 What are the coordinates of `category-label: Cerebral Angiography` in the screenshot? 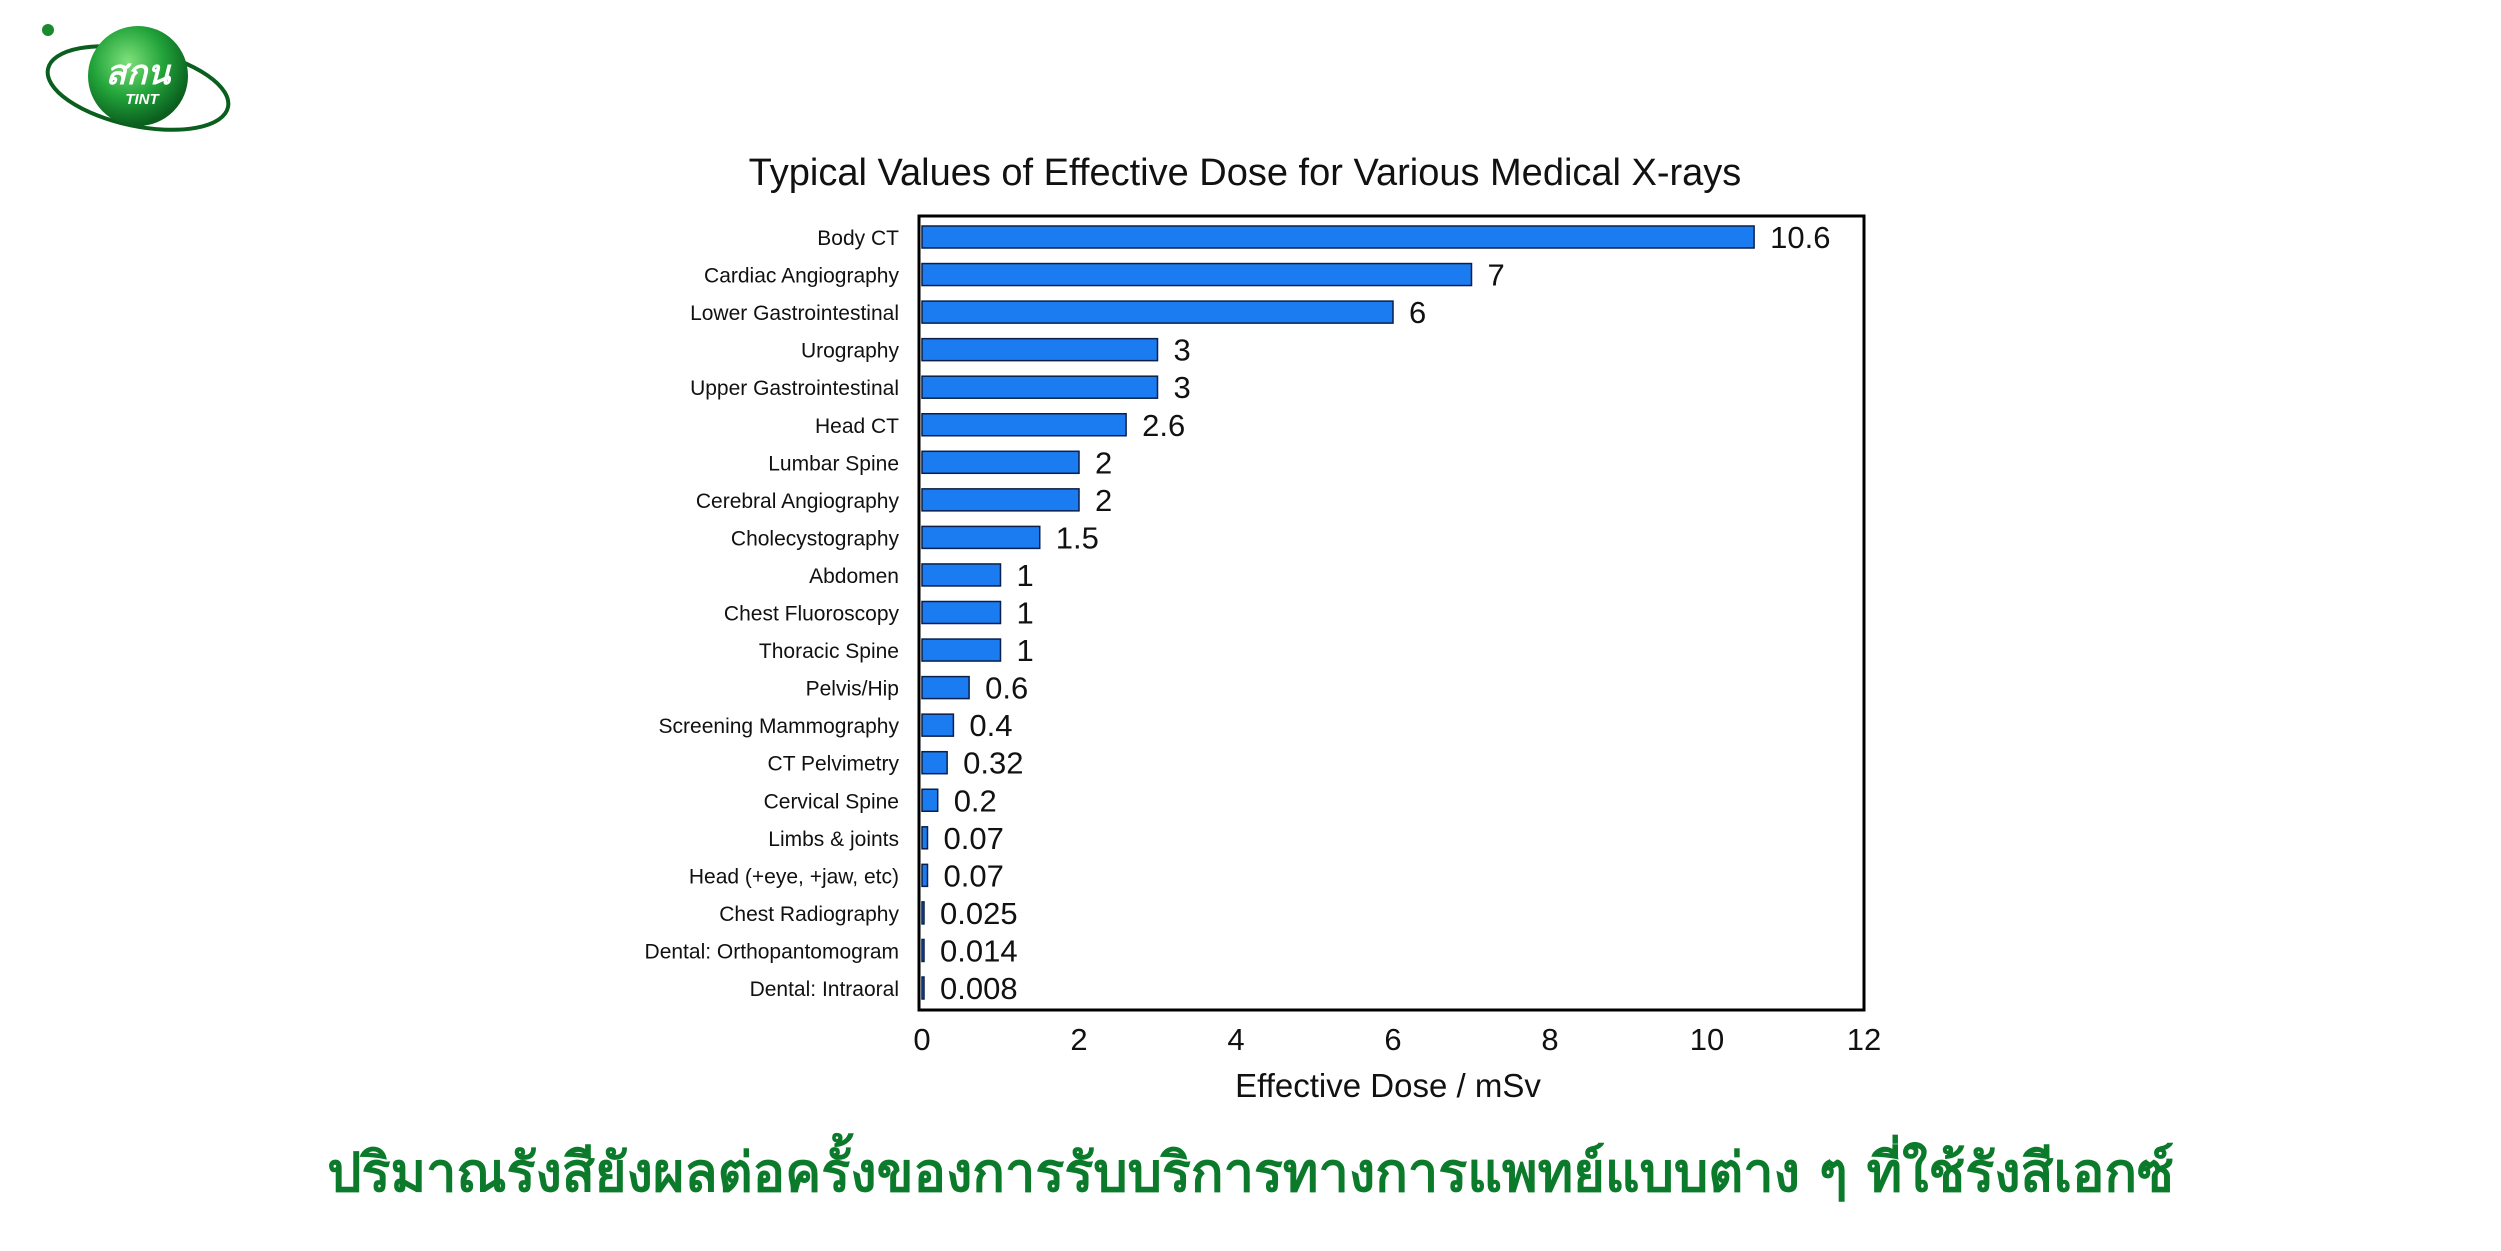 It's located at (798, 501).